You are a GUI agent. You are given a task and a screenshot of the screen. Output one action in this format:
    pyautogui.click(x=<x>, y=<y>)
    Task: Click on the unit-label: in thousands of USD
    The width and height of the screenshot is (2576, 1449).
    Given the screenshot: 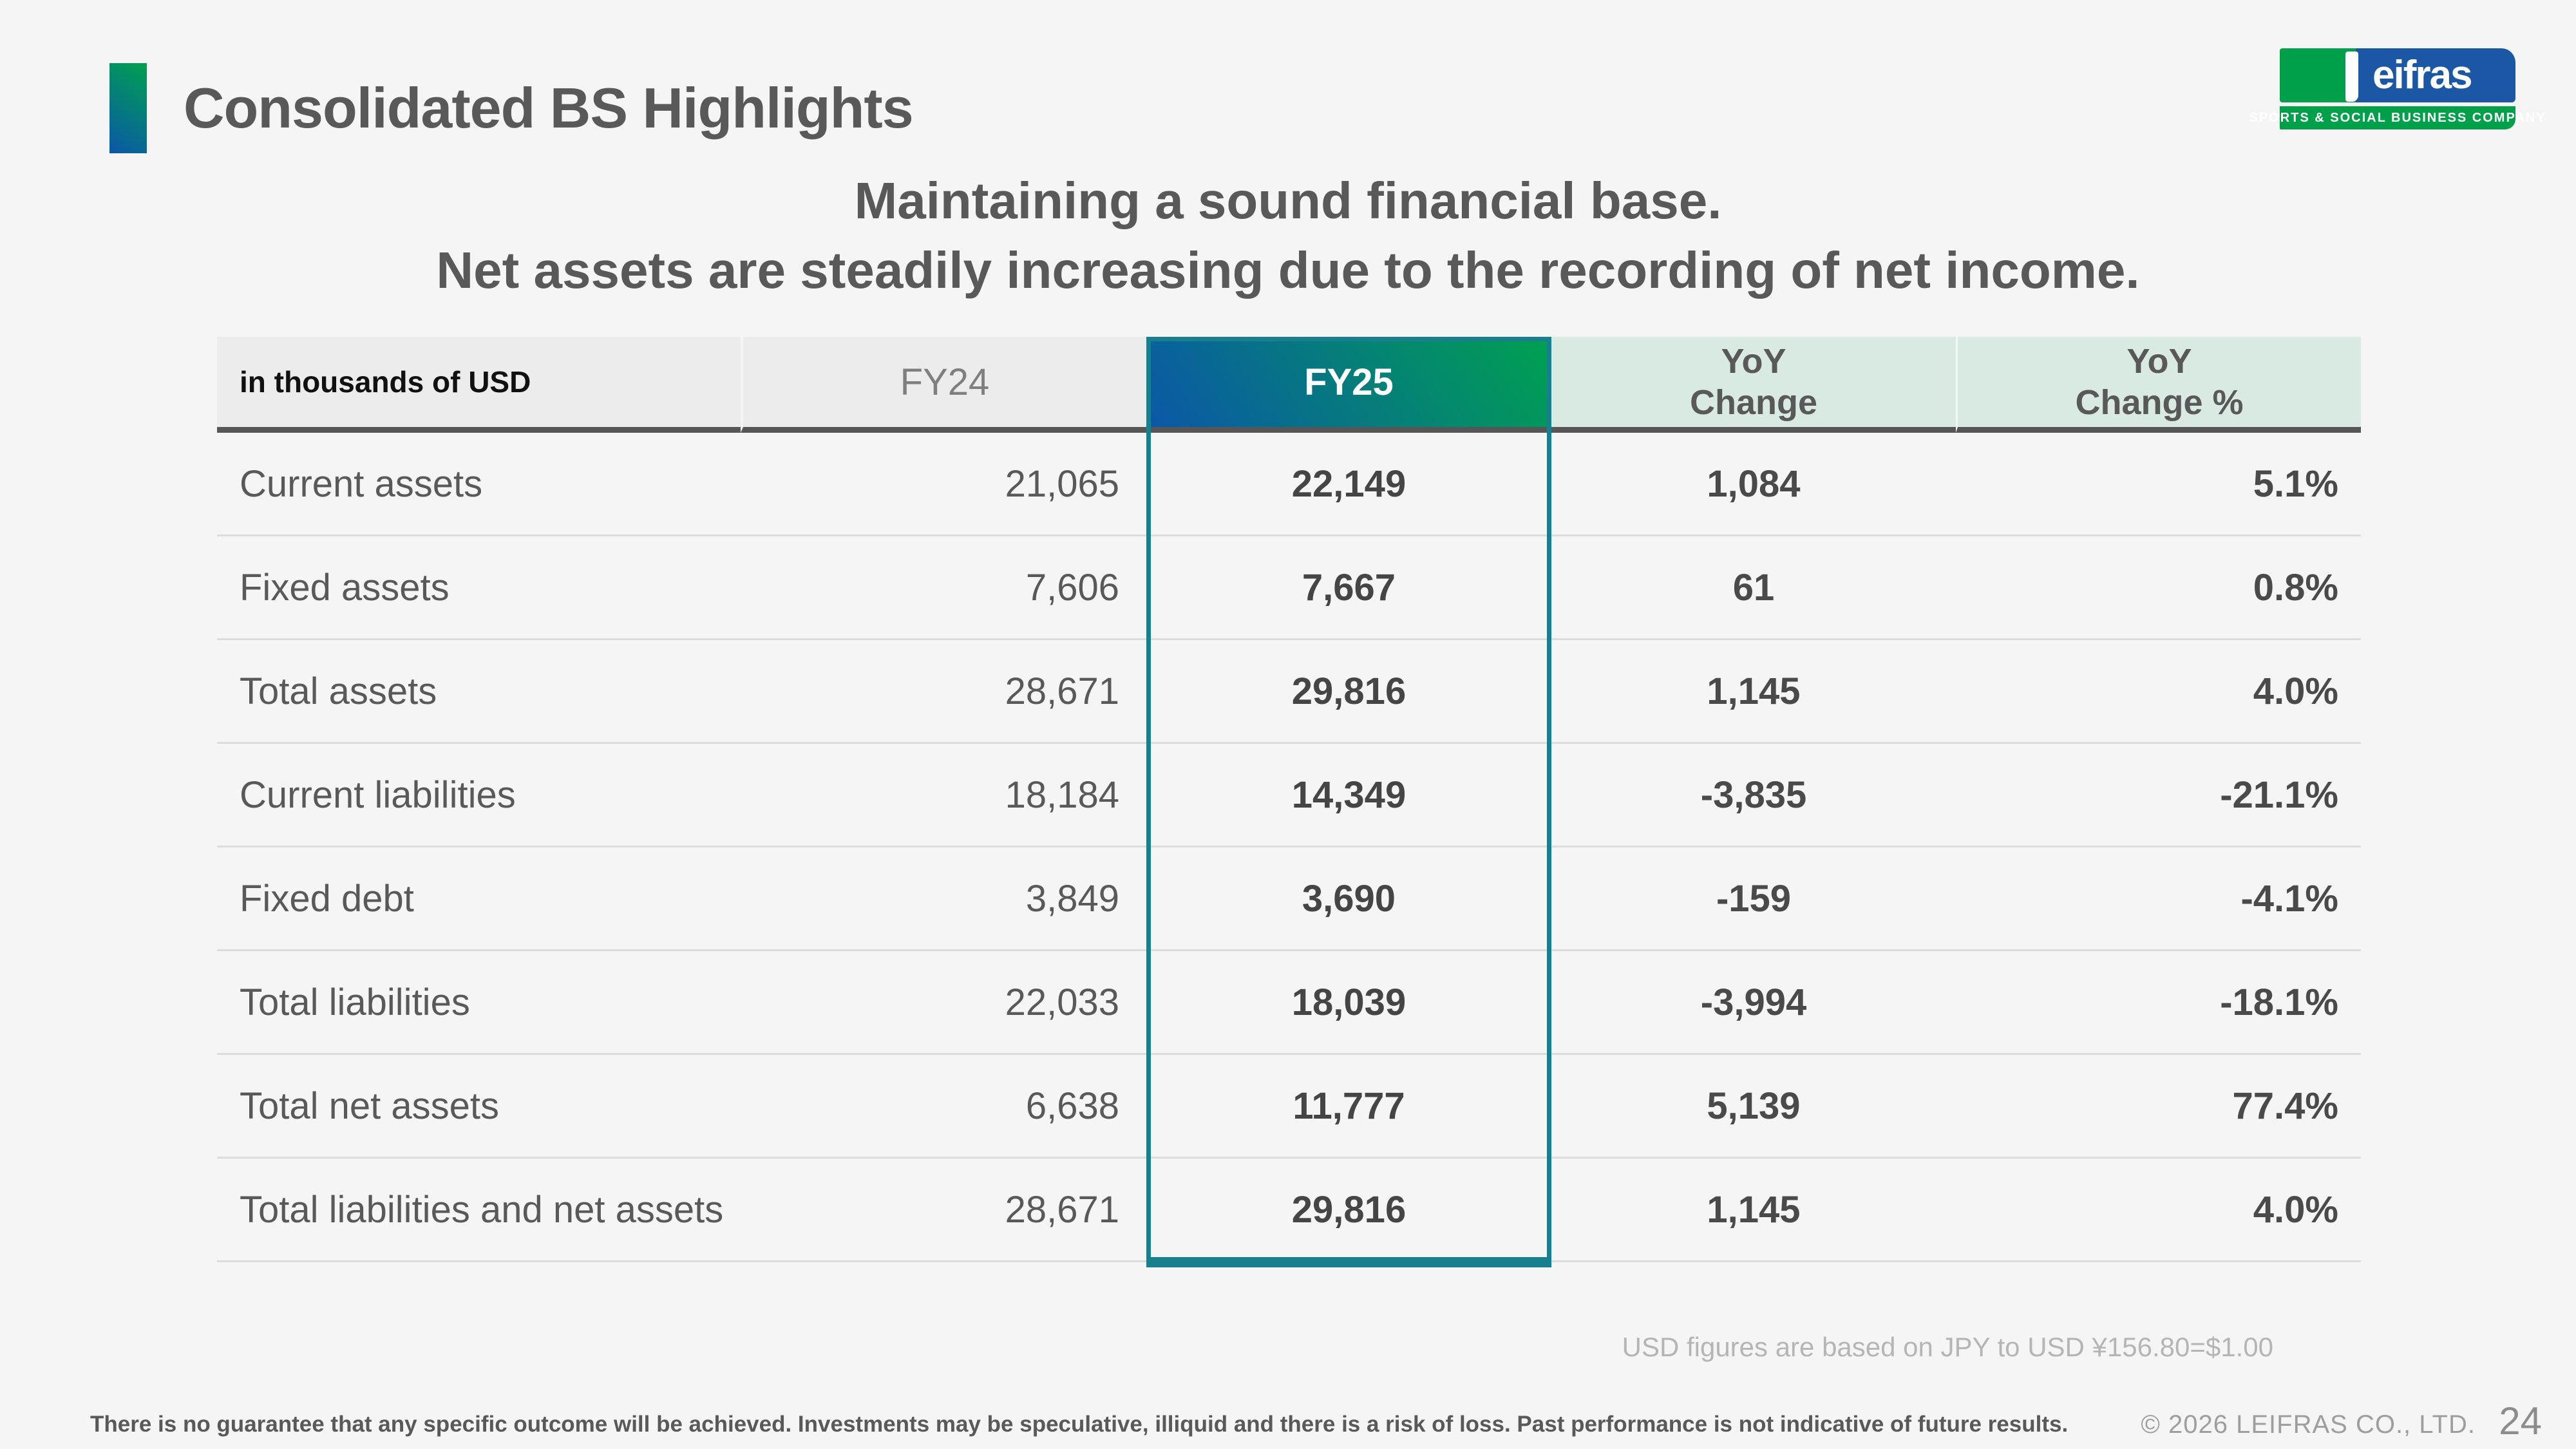 What is the action you would take?
    pyautogui.click(x=385, y=382)
    